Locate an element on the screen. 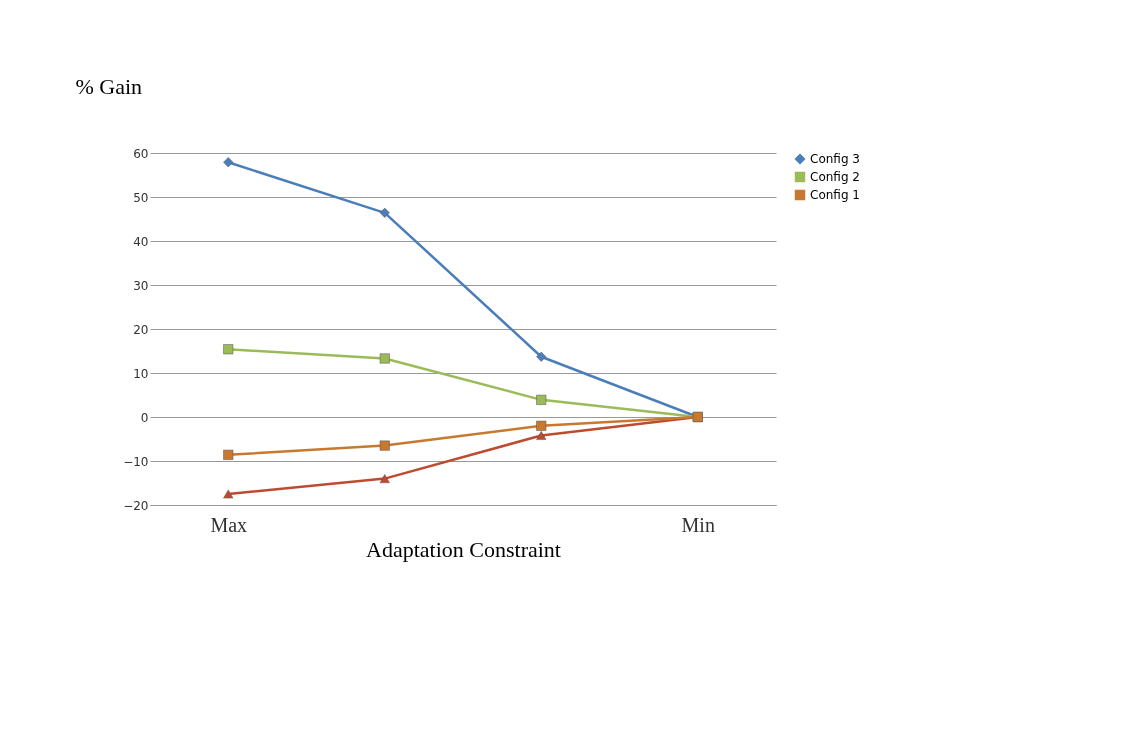  y-tick-label: 60 is located at coordinates (141, 153).